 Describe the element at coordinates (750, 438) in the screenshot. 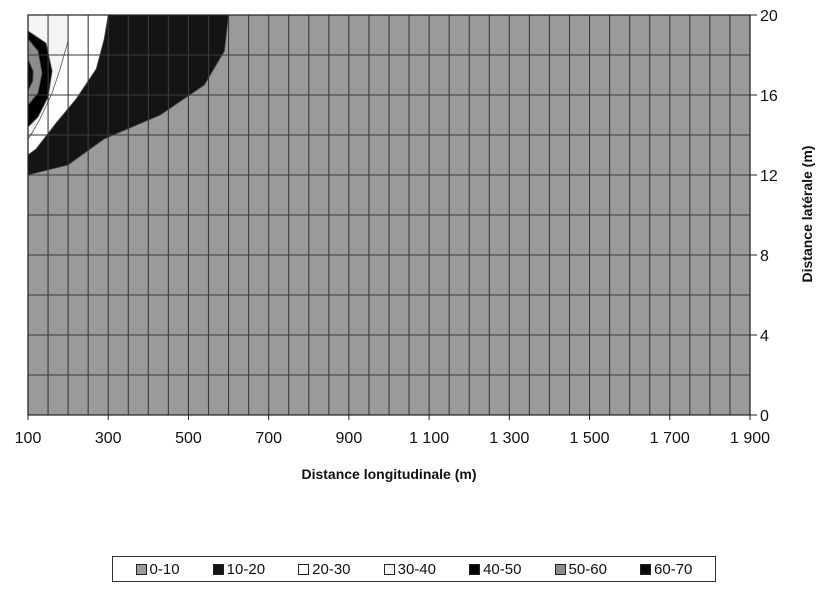

I see `x-tick-label: 1 900` at that location.